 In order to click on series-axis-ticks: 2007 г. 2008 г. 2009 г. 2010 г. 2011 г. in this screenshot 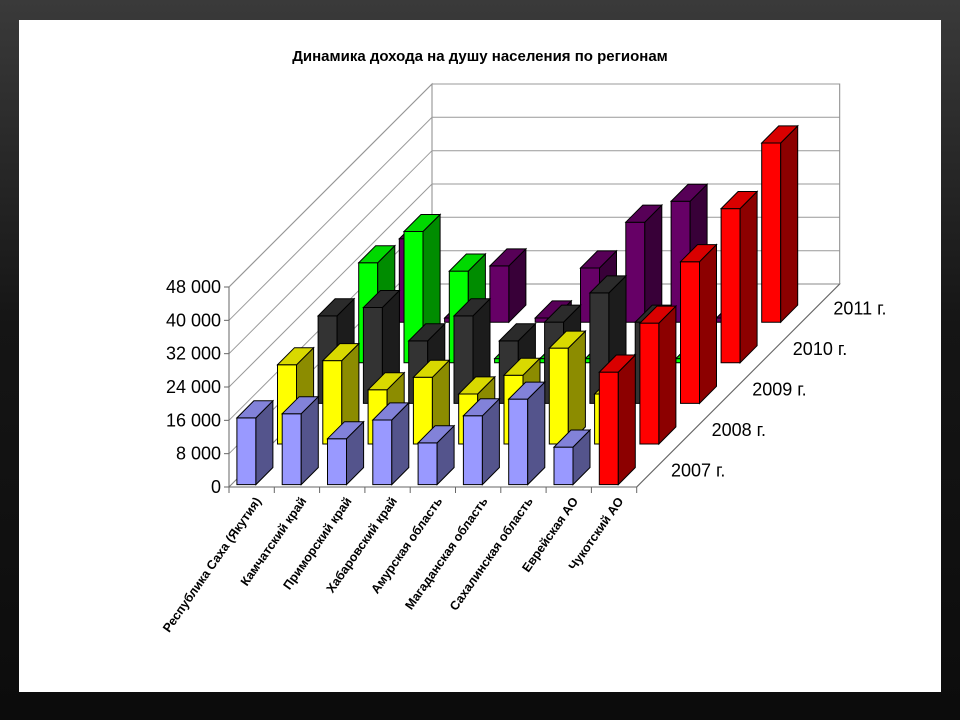, I will do `click(761, 385)`.